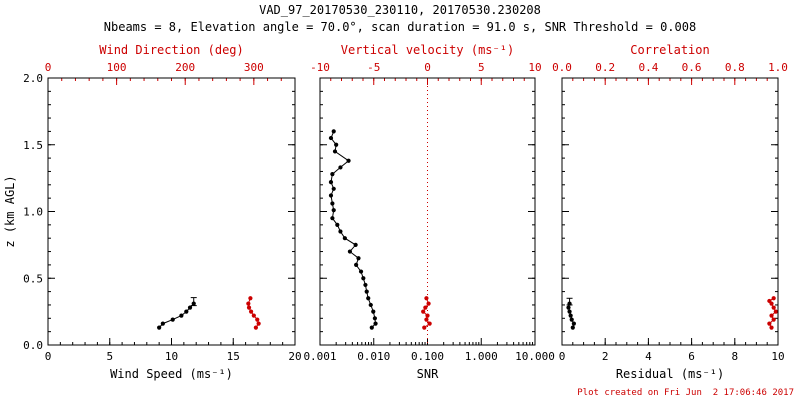  What do you see at coordinates (33, 278) in the screenshot?
I see `svg-text: 0.5` at bounding box center [33, 278].